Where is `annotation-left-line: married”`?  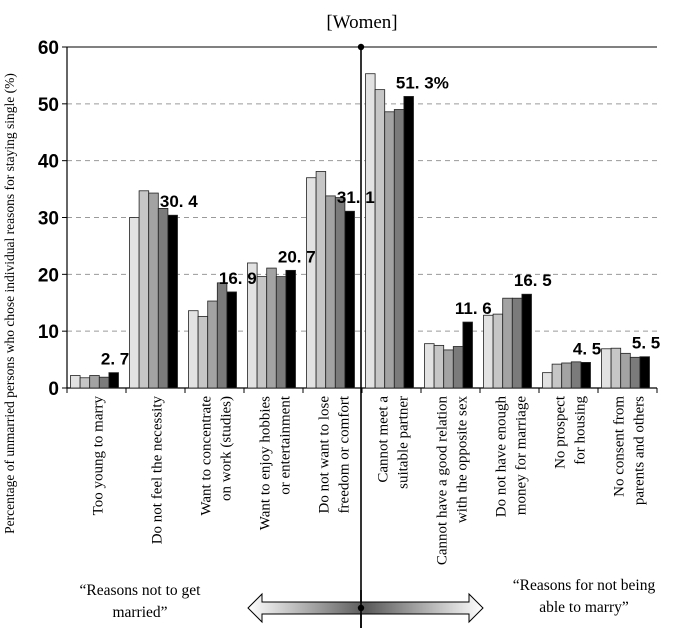
annotation-left-line: married” is located at coordinates (139, 612).